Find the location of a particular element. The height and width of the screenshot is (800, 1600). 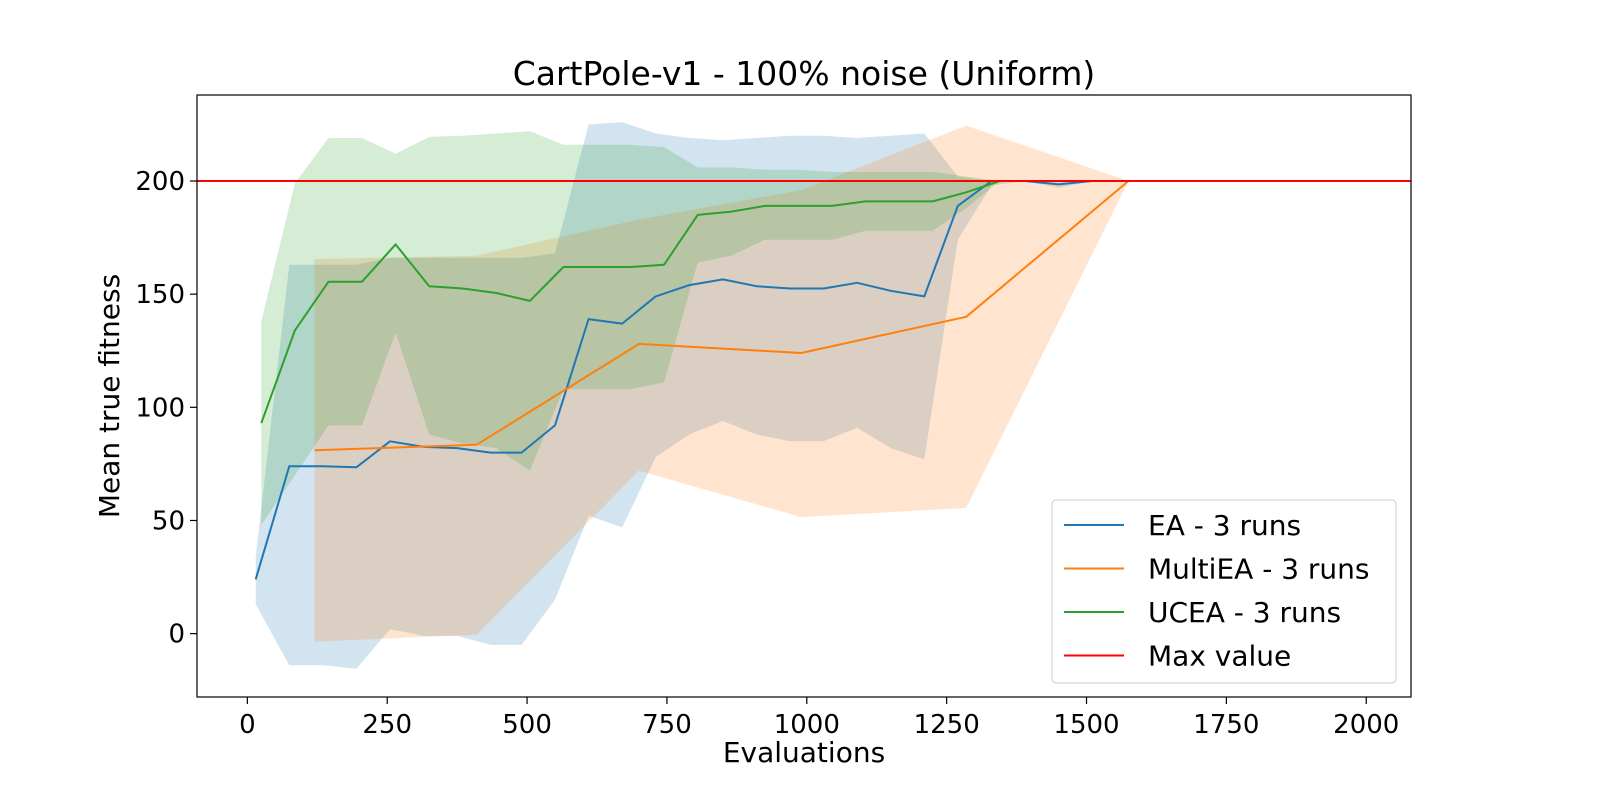

y-axis: 0 50 100 150 200 is located at coordinates (166, 408).